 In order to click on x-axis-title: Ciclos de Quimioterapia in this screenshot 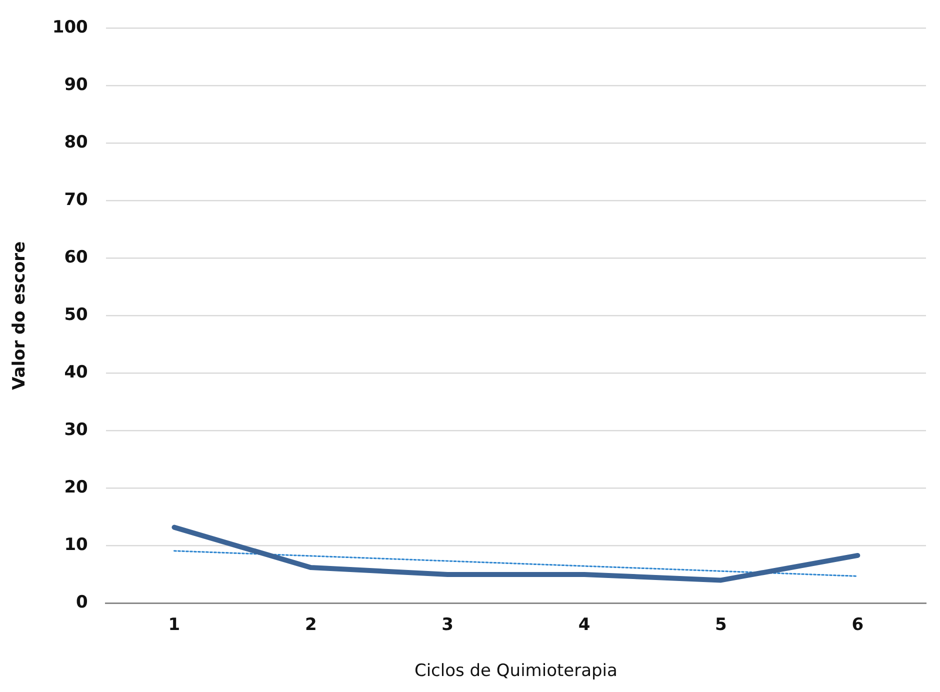, I will do `click(516, 671)`.